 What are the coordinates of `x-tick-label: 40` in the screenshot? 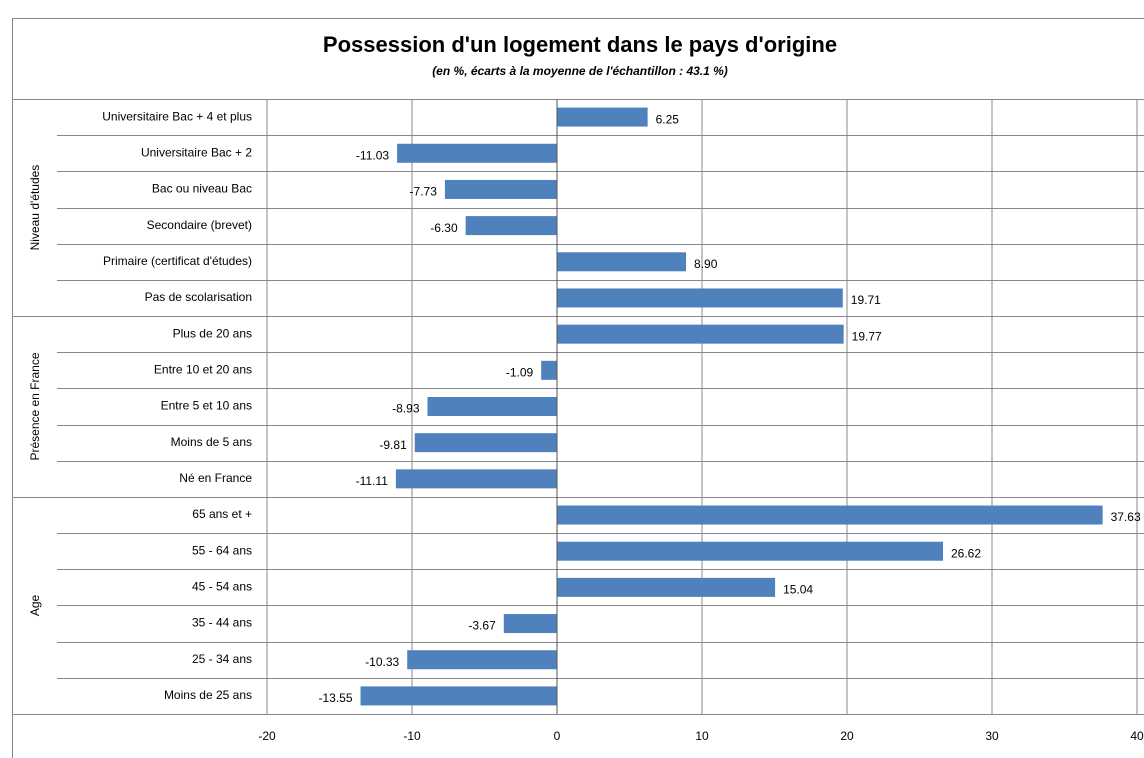 It's located at (1137, 736).